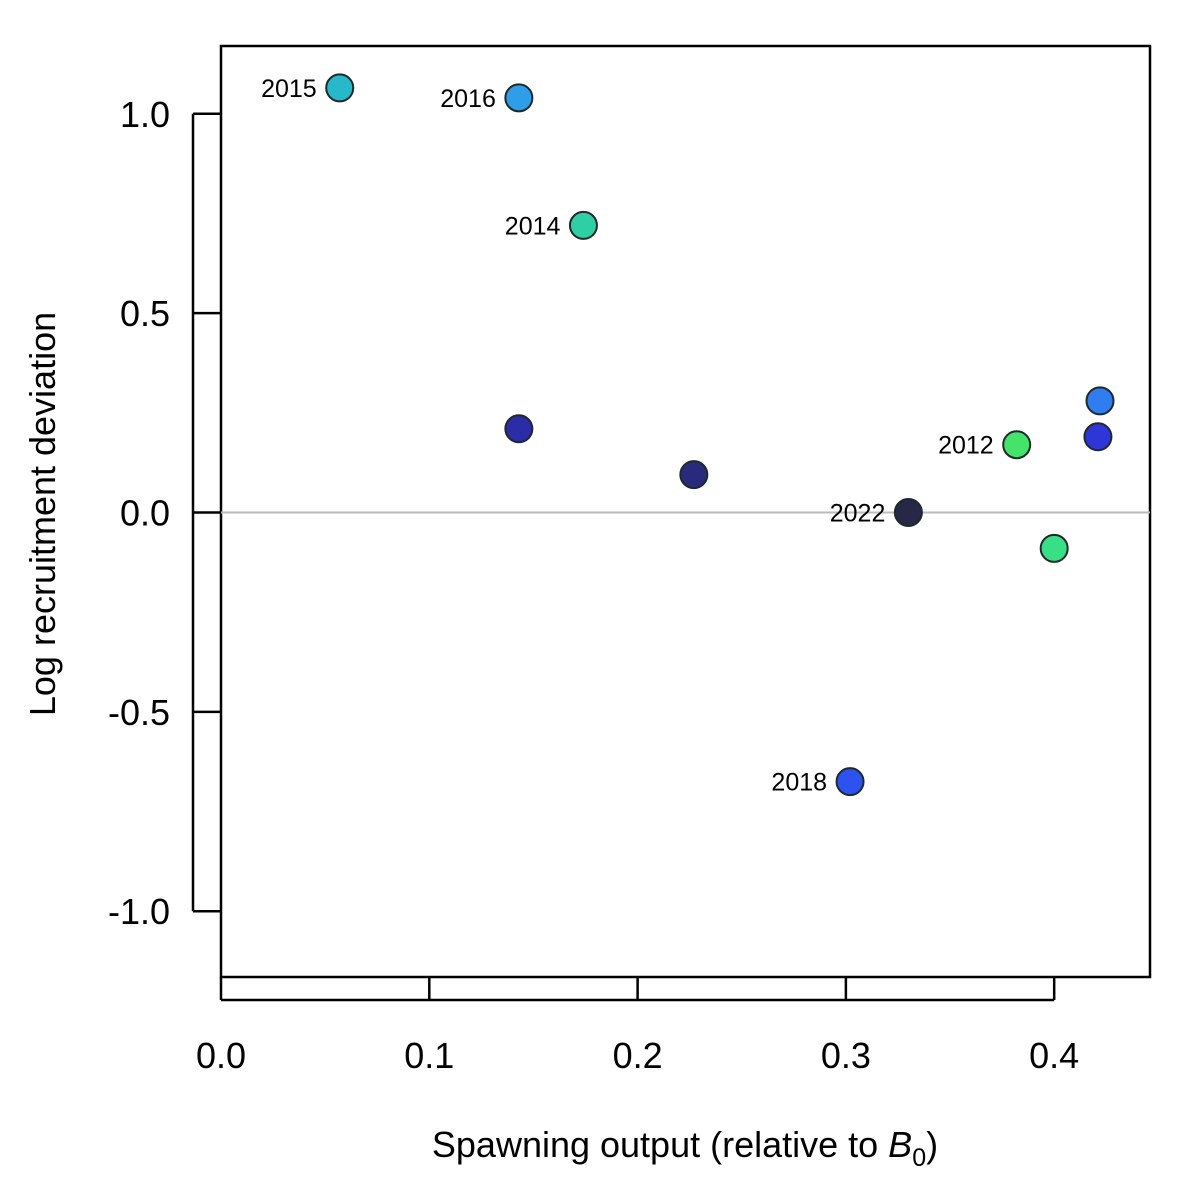 The height and width of the screenshot is (1200, 1200). I want to click on y-axis: -1.0 -0.5 0.0 0.5 1.0, so click(164, 513).